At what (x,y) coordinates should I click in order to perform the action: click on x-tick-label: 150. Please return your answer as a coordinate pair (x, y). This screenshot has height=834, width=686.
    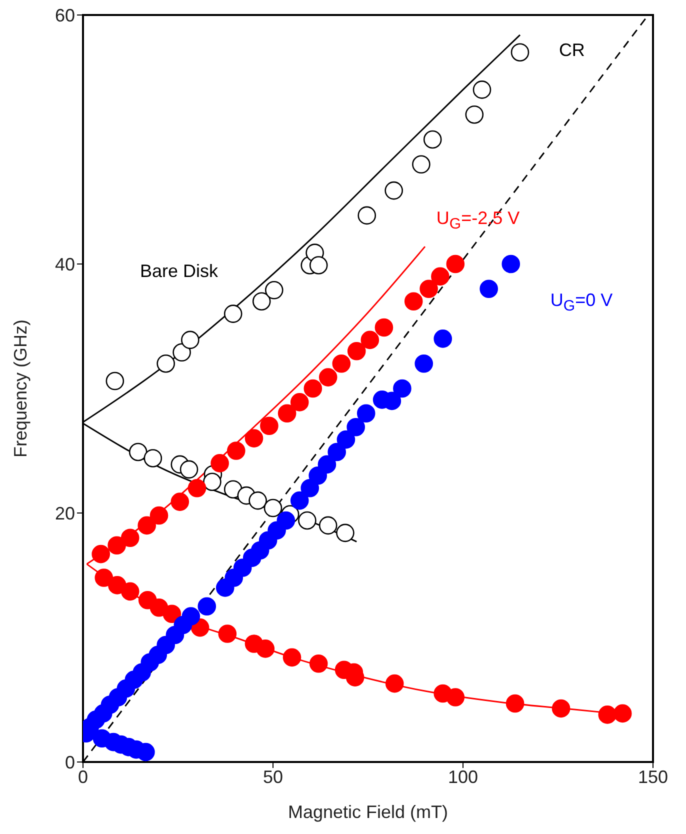
    Looking at the image, I should click on (653, 776).